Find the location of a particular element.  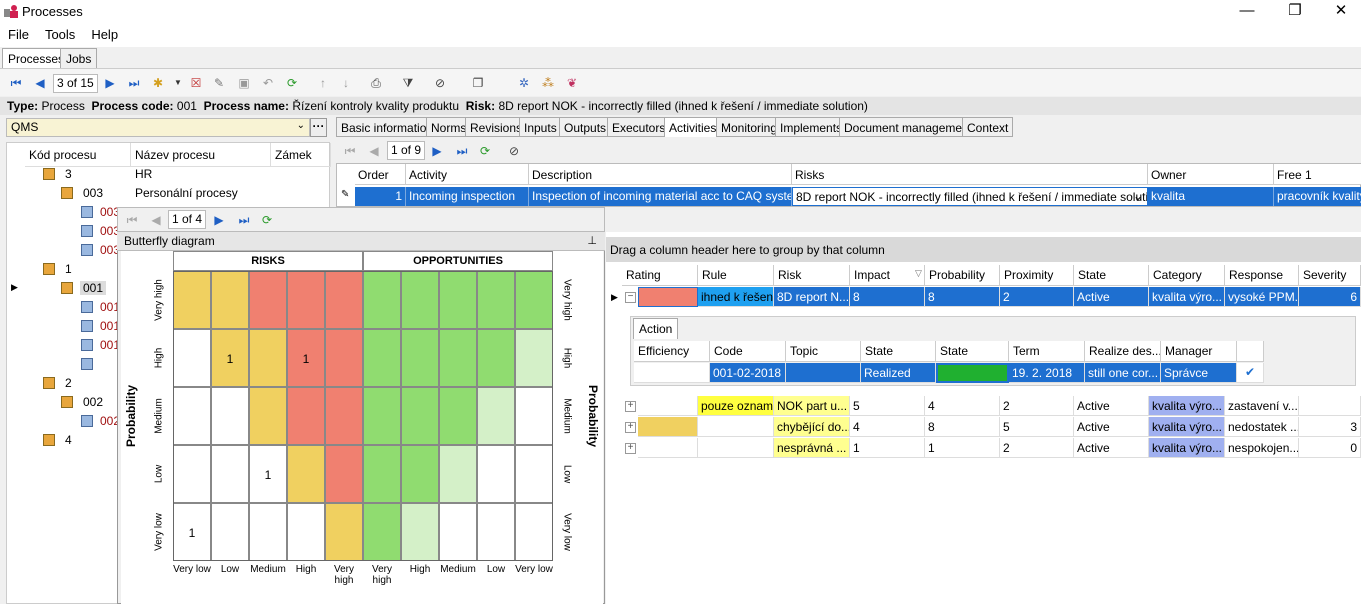

risk-pager: 1 of 4 is located at coordinates (187, 219).